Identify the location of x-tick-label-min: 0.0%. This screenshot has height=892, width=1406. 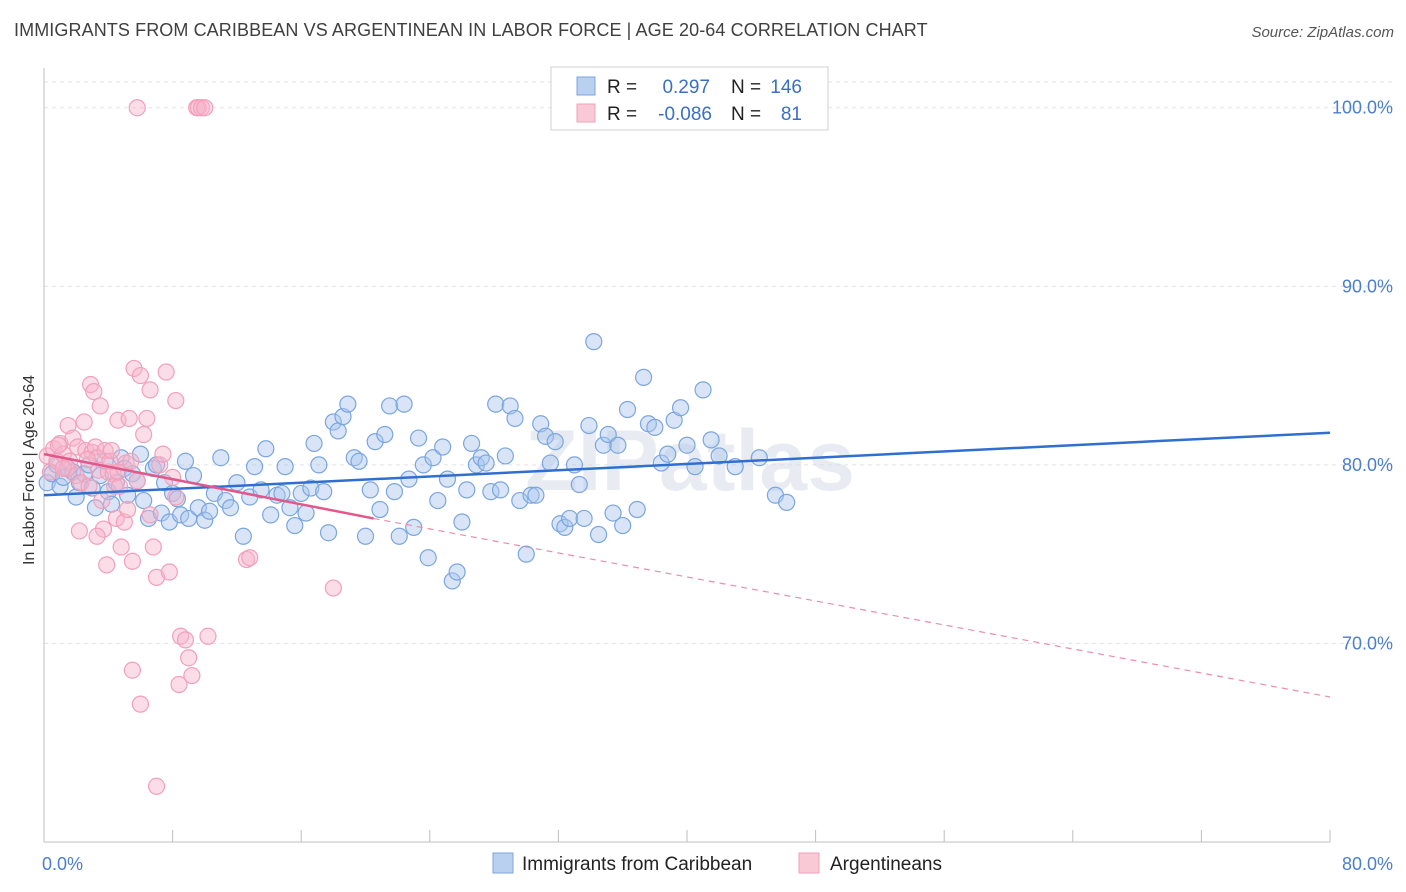
(62, 864).